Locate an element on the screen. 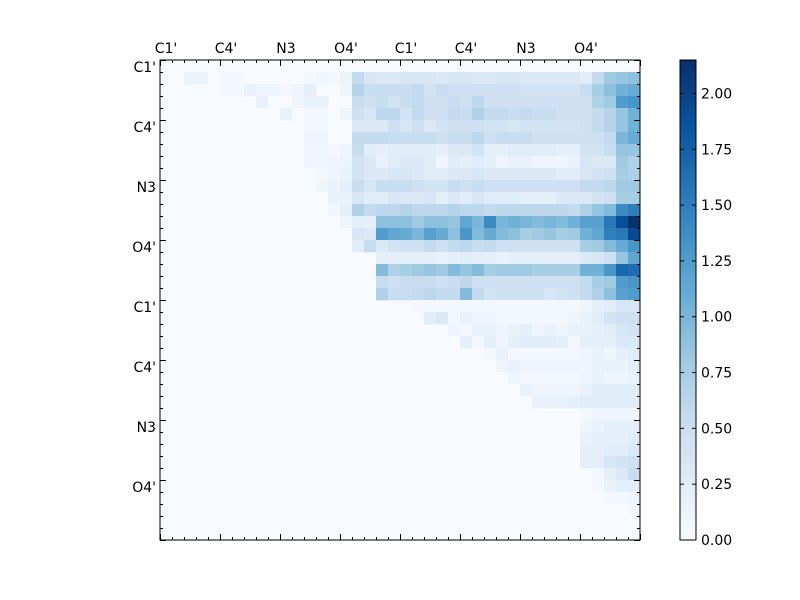 This screenshot has height=600, width=800. x-tick-label: O4' is located at coordinates (346, 49).